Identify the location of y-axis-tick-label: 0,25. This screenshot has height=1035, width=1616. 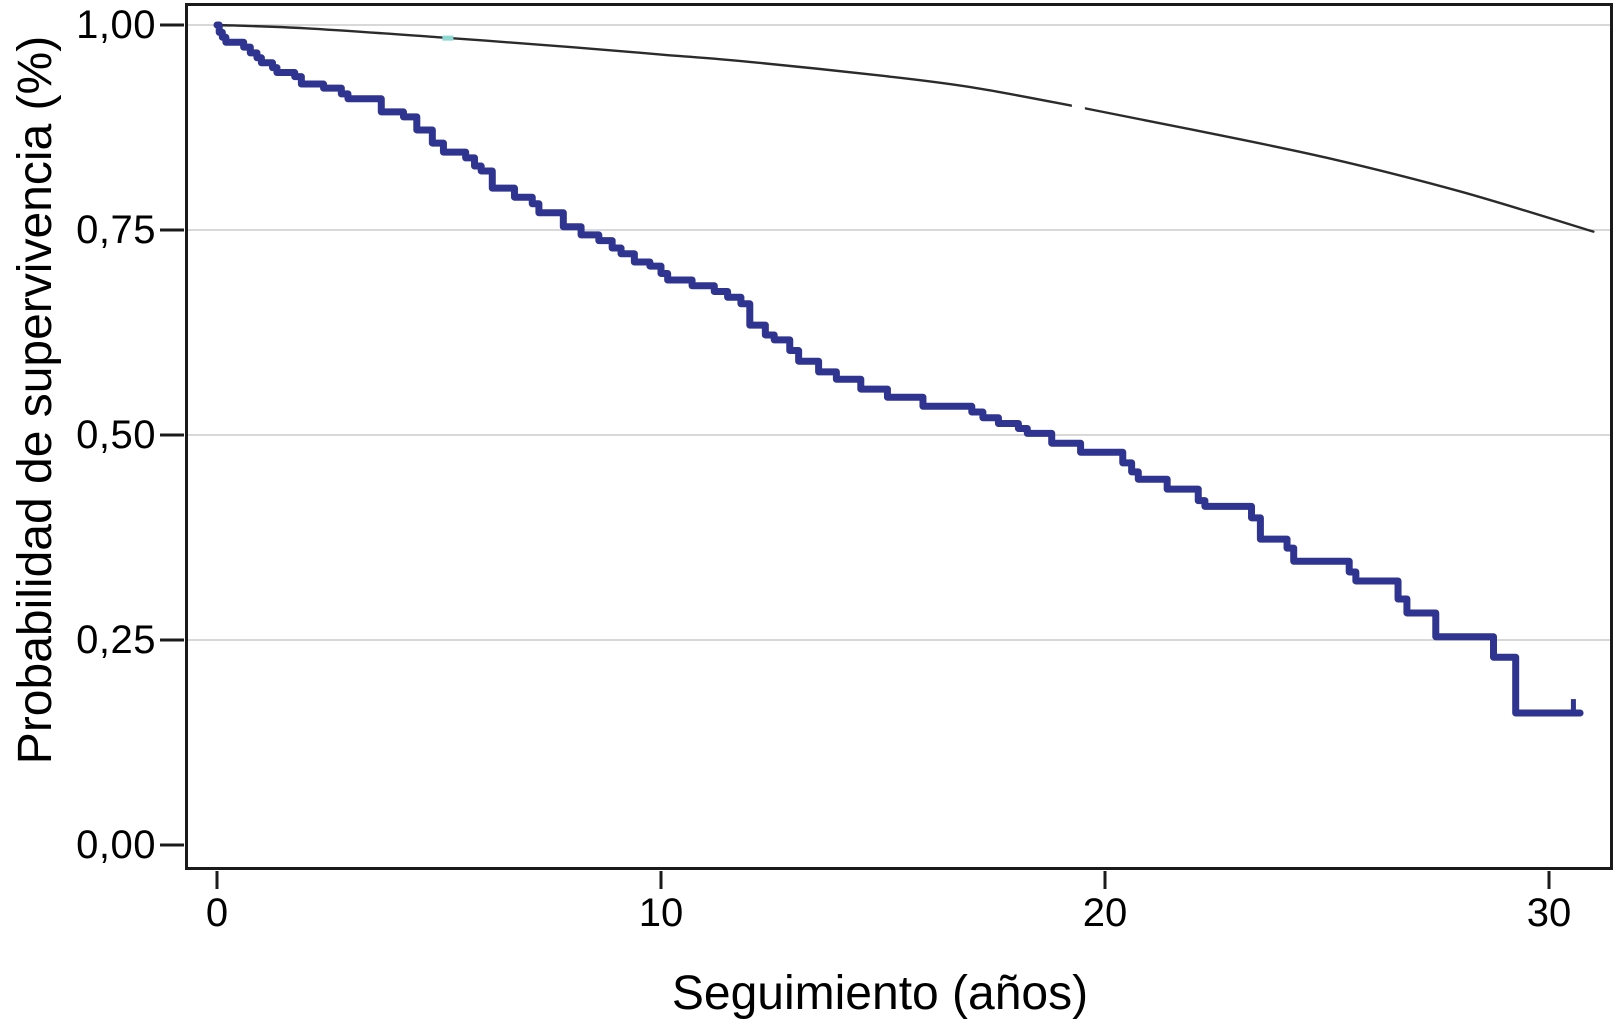
(116, 640).